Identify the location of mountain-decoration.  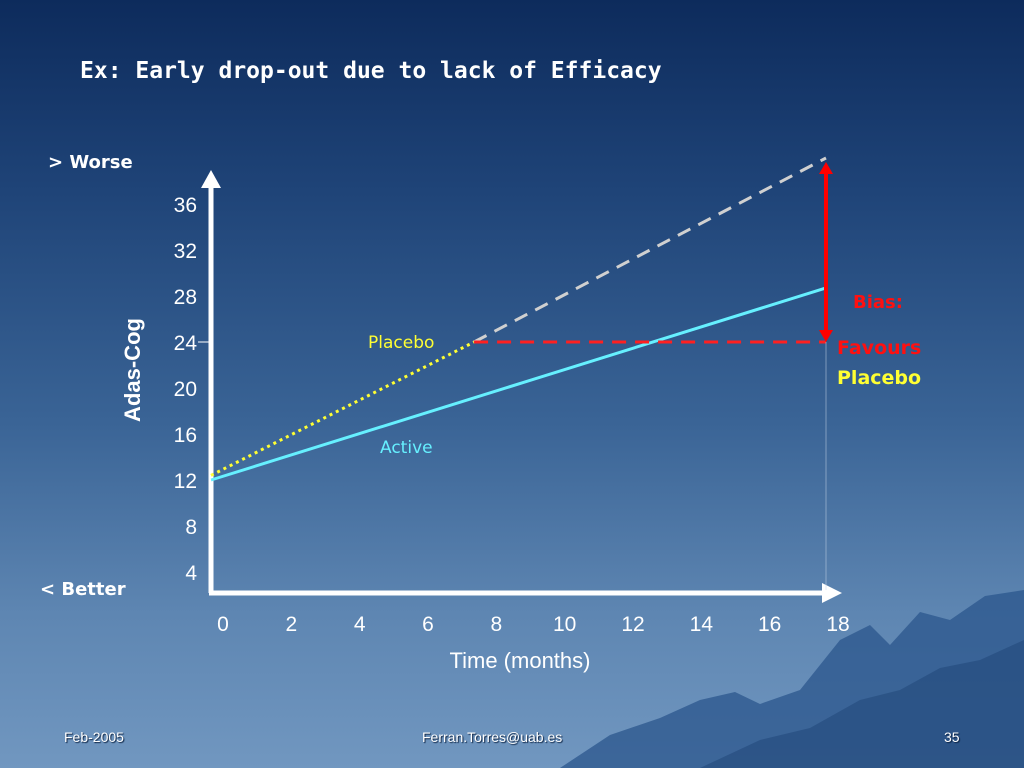
(792, 679).